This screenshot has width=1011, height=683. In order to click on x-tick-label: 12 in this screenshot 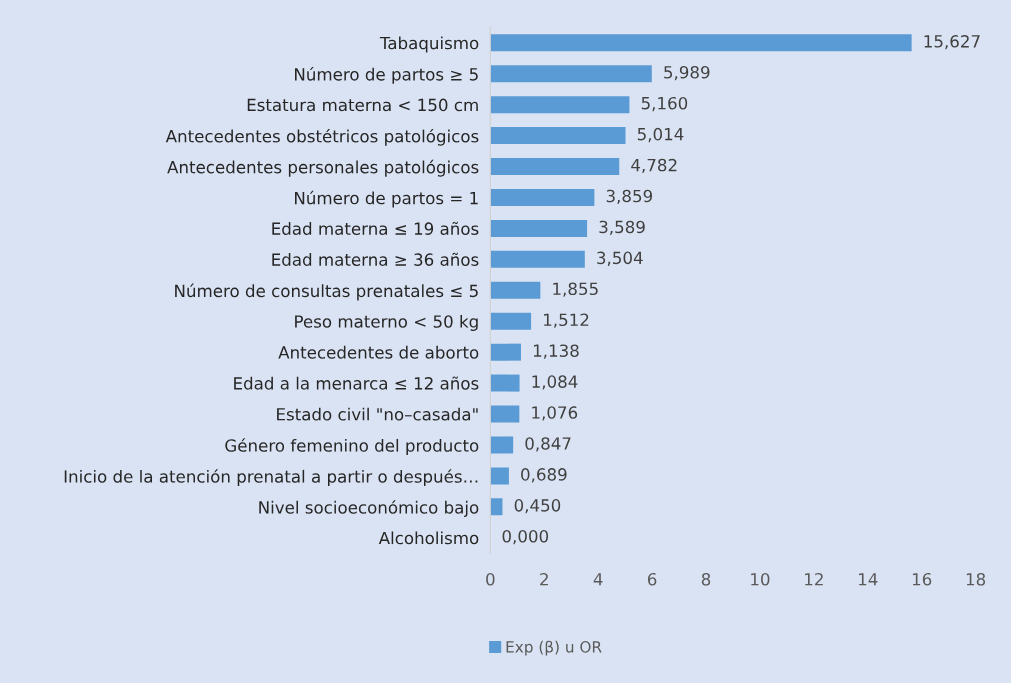, I will do `click(814, 579)`.